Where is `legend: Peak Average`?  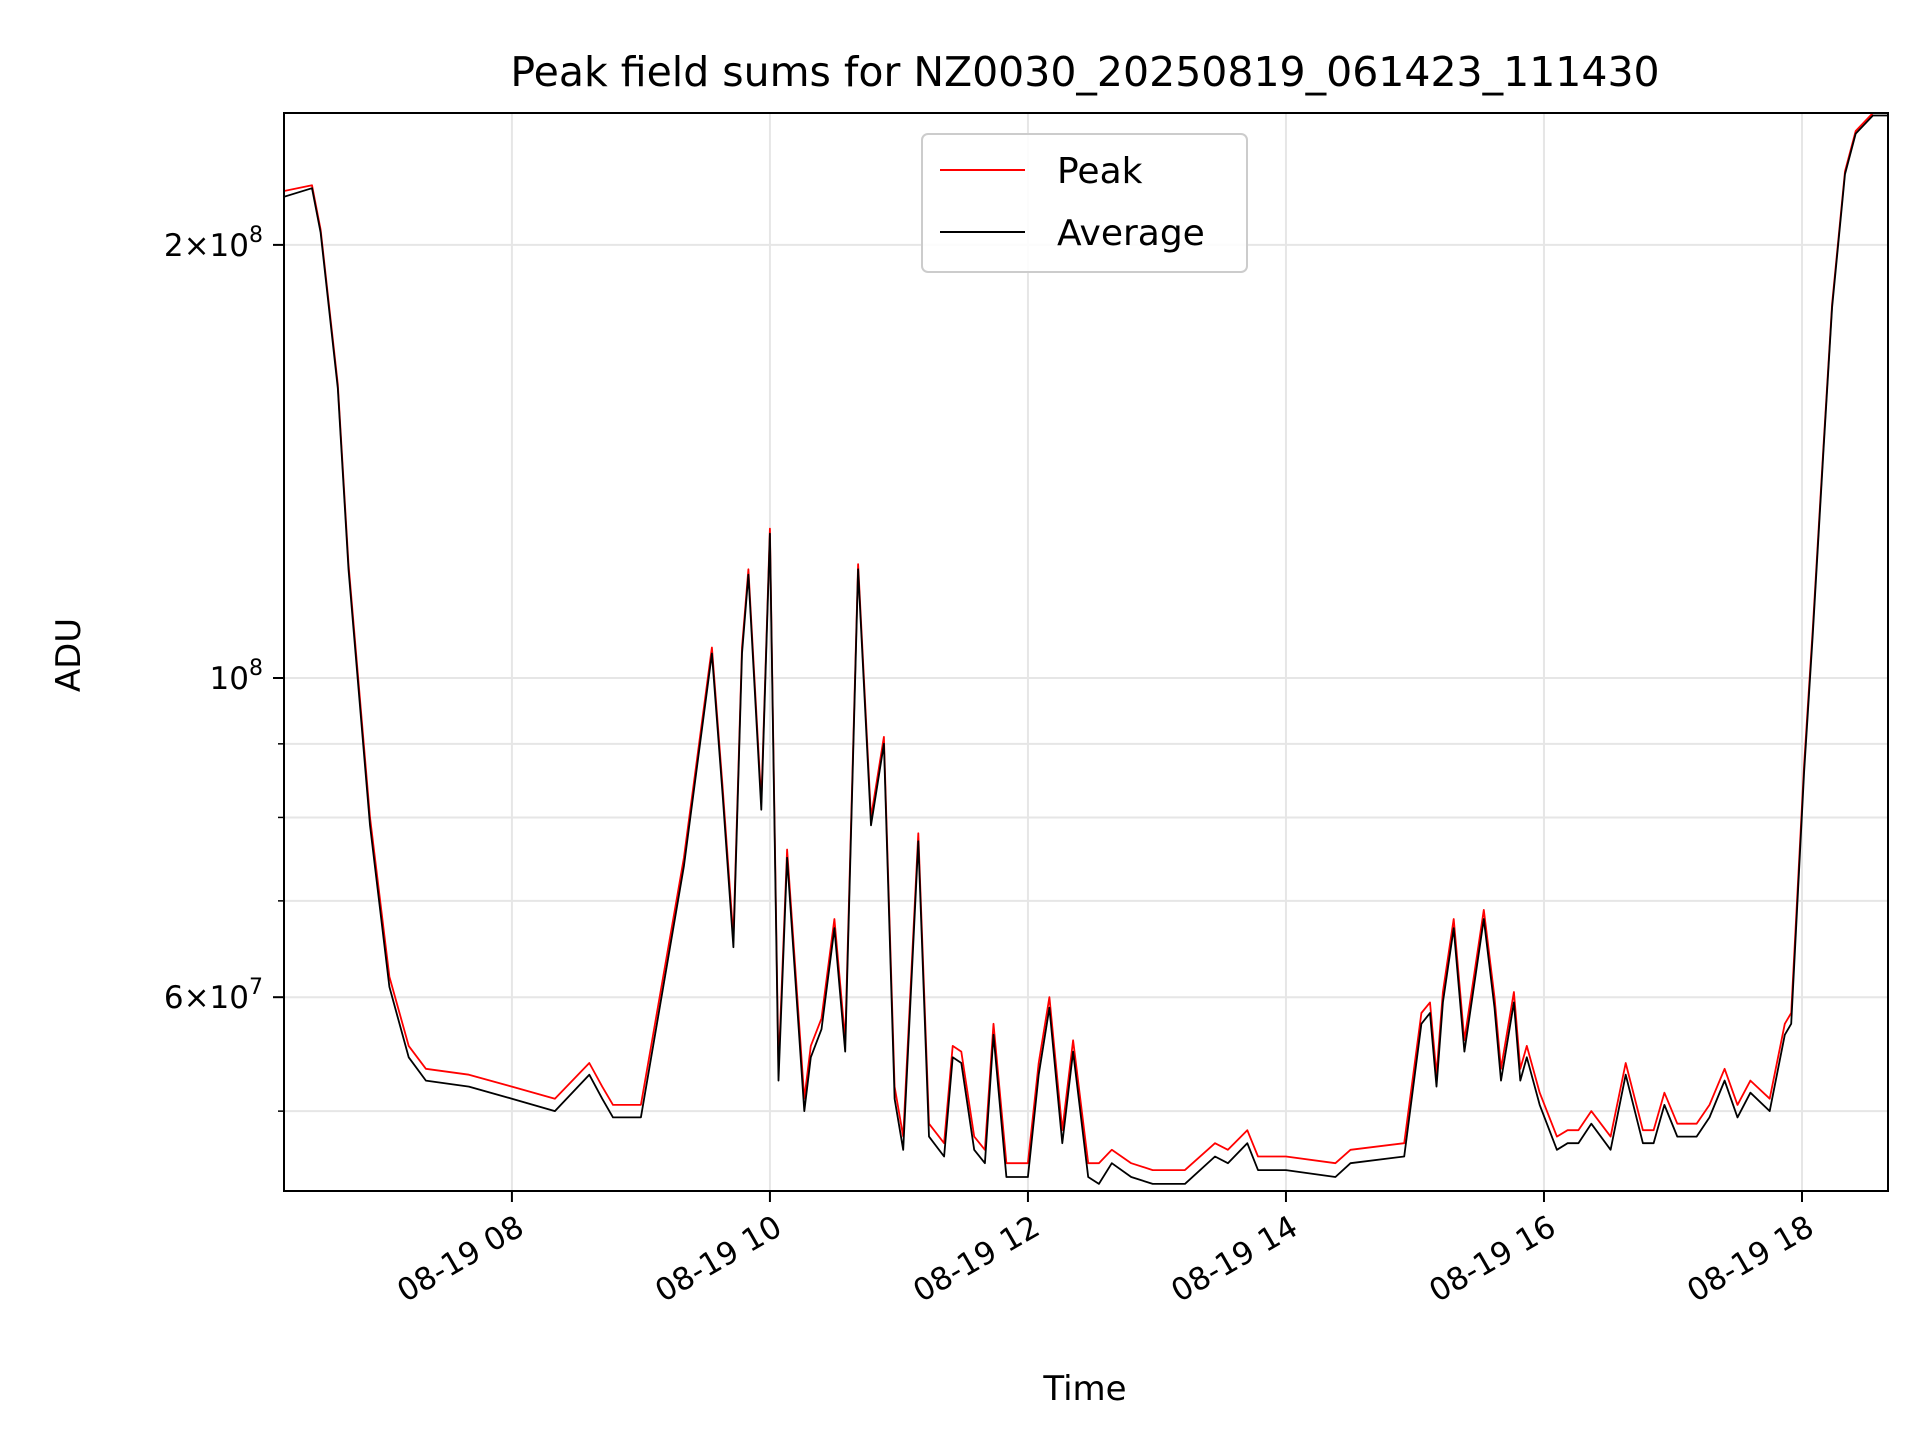 legend: Peak Average is located at coordinates (1084, 203).